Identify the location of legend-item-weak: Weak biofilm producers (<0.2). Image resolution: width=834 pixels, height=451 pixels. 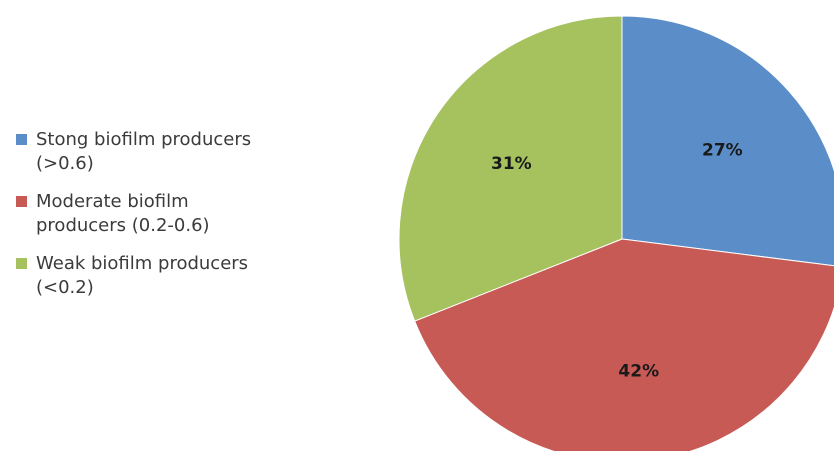
(166, 276).